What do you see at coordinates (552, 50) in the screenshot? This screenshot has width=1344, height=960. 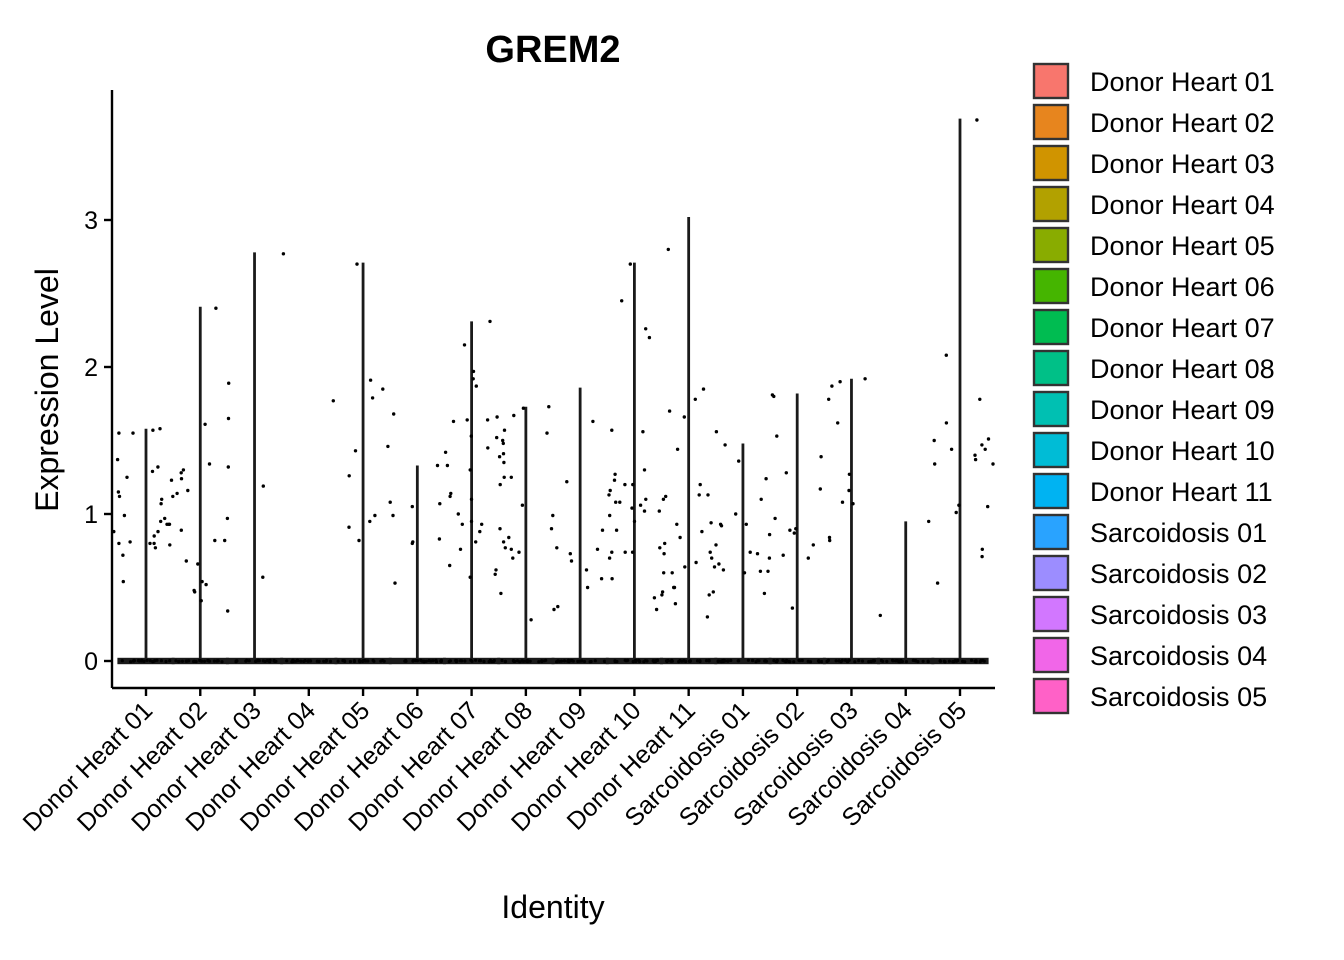 I see `chart-title: GREM2` at bounding box center [552, 50].